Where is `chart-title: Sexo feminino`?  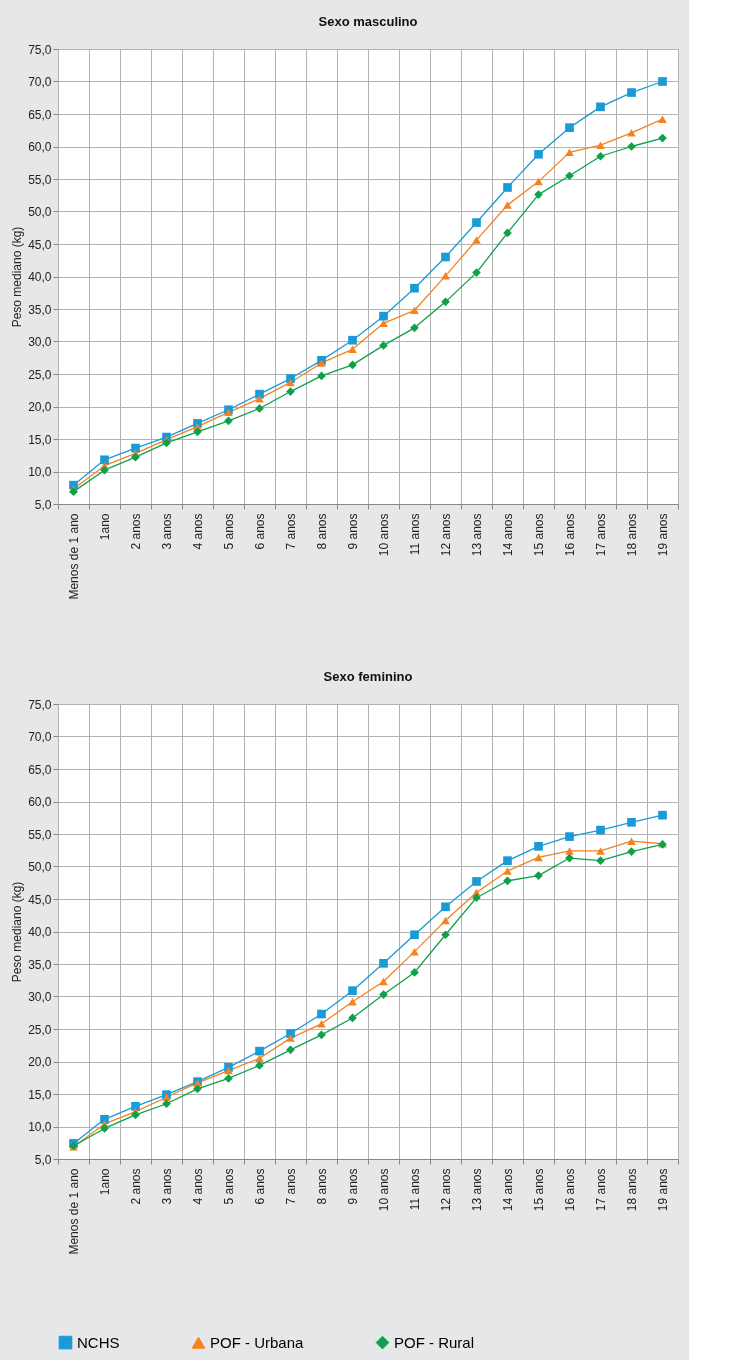
chart-title: Sexo feminino is located at coordinates (368, 676).